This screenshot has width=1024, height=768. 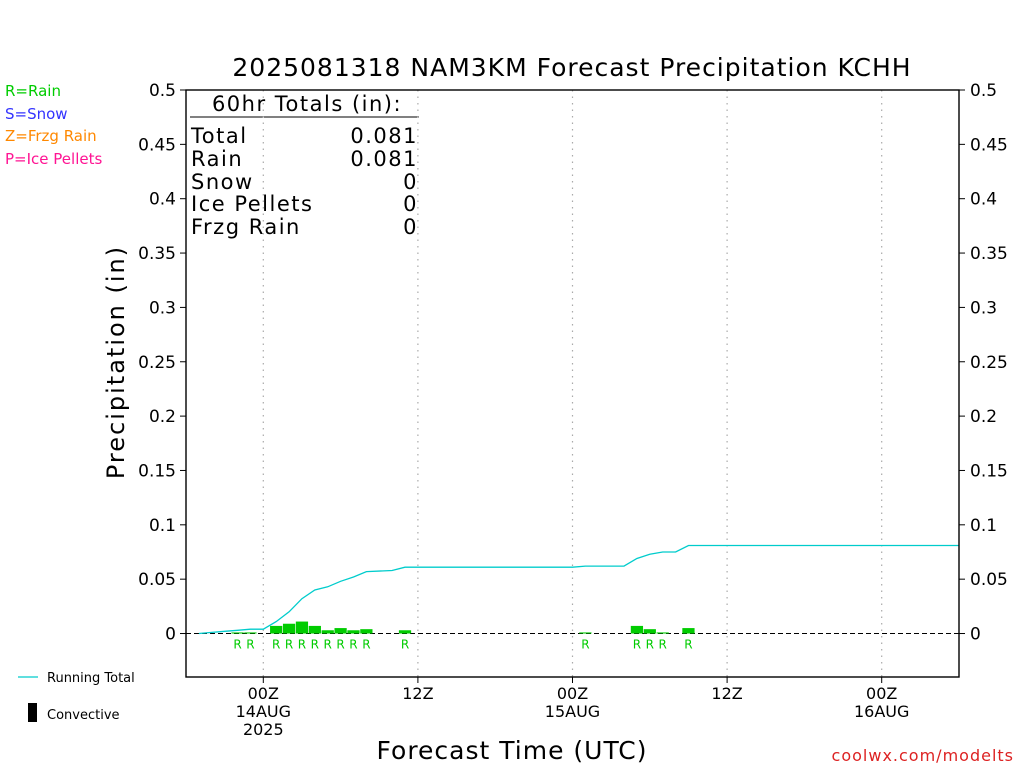 I want to click on totals-label-snow: Snow, so click(x=222, y=182).